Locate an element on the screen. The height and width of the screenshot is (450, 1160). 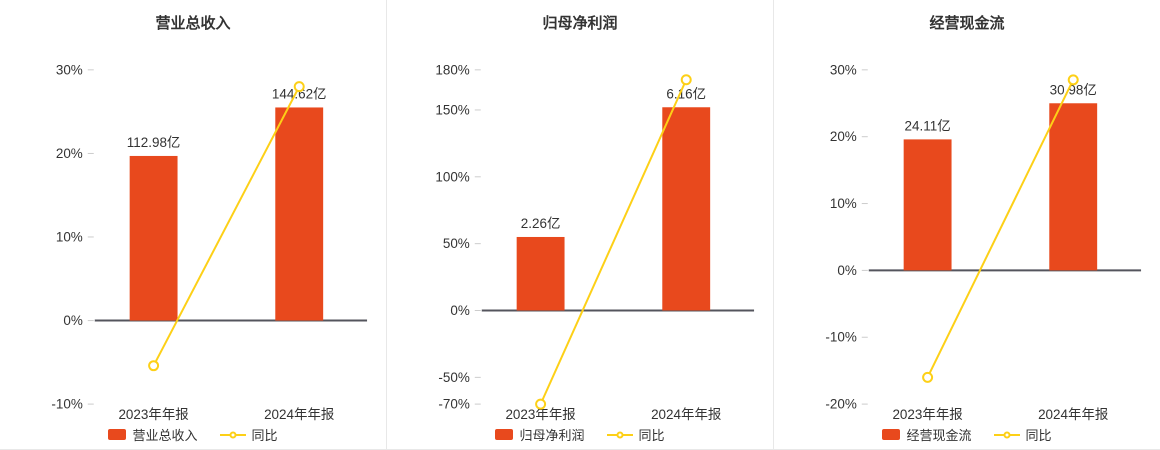
legend-revenue: 营业总收入 同比 is located at coordinates (193, 434).